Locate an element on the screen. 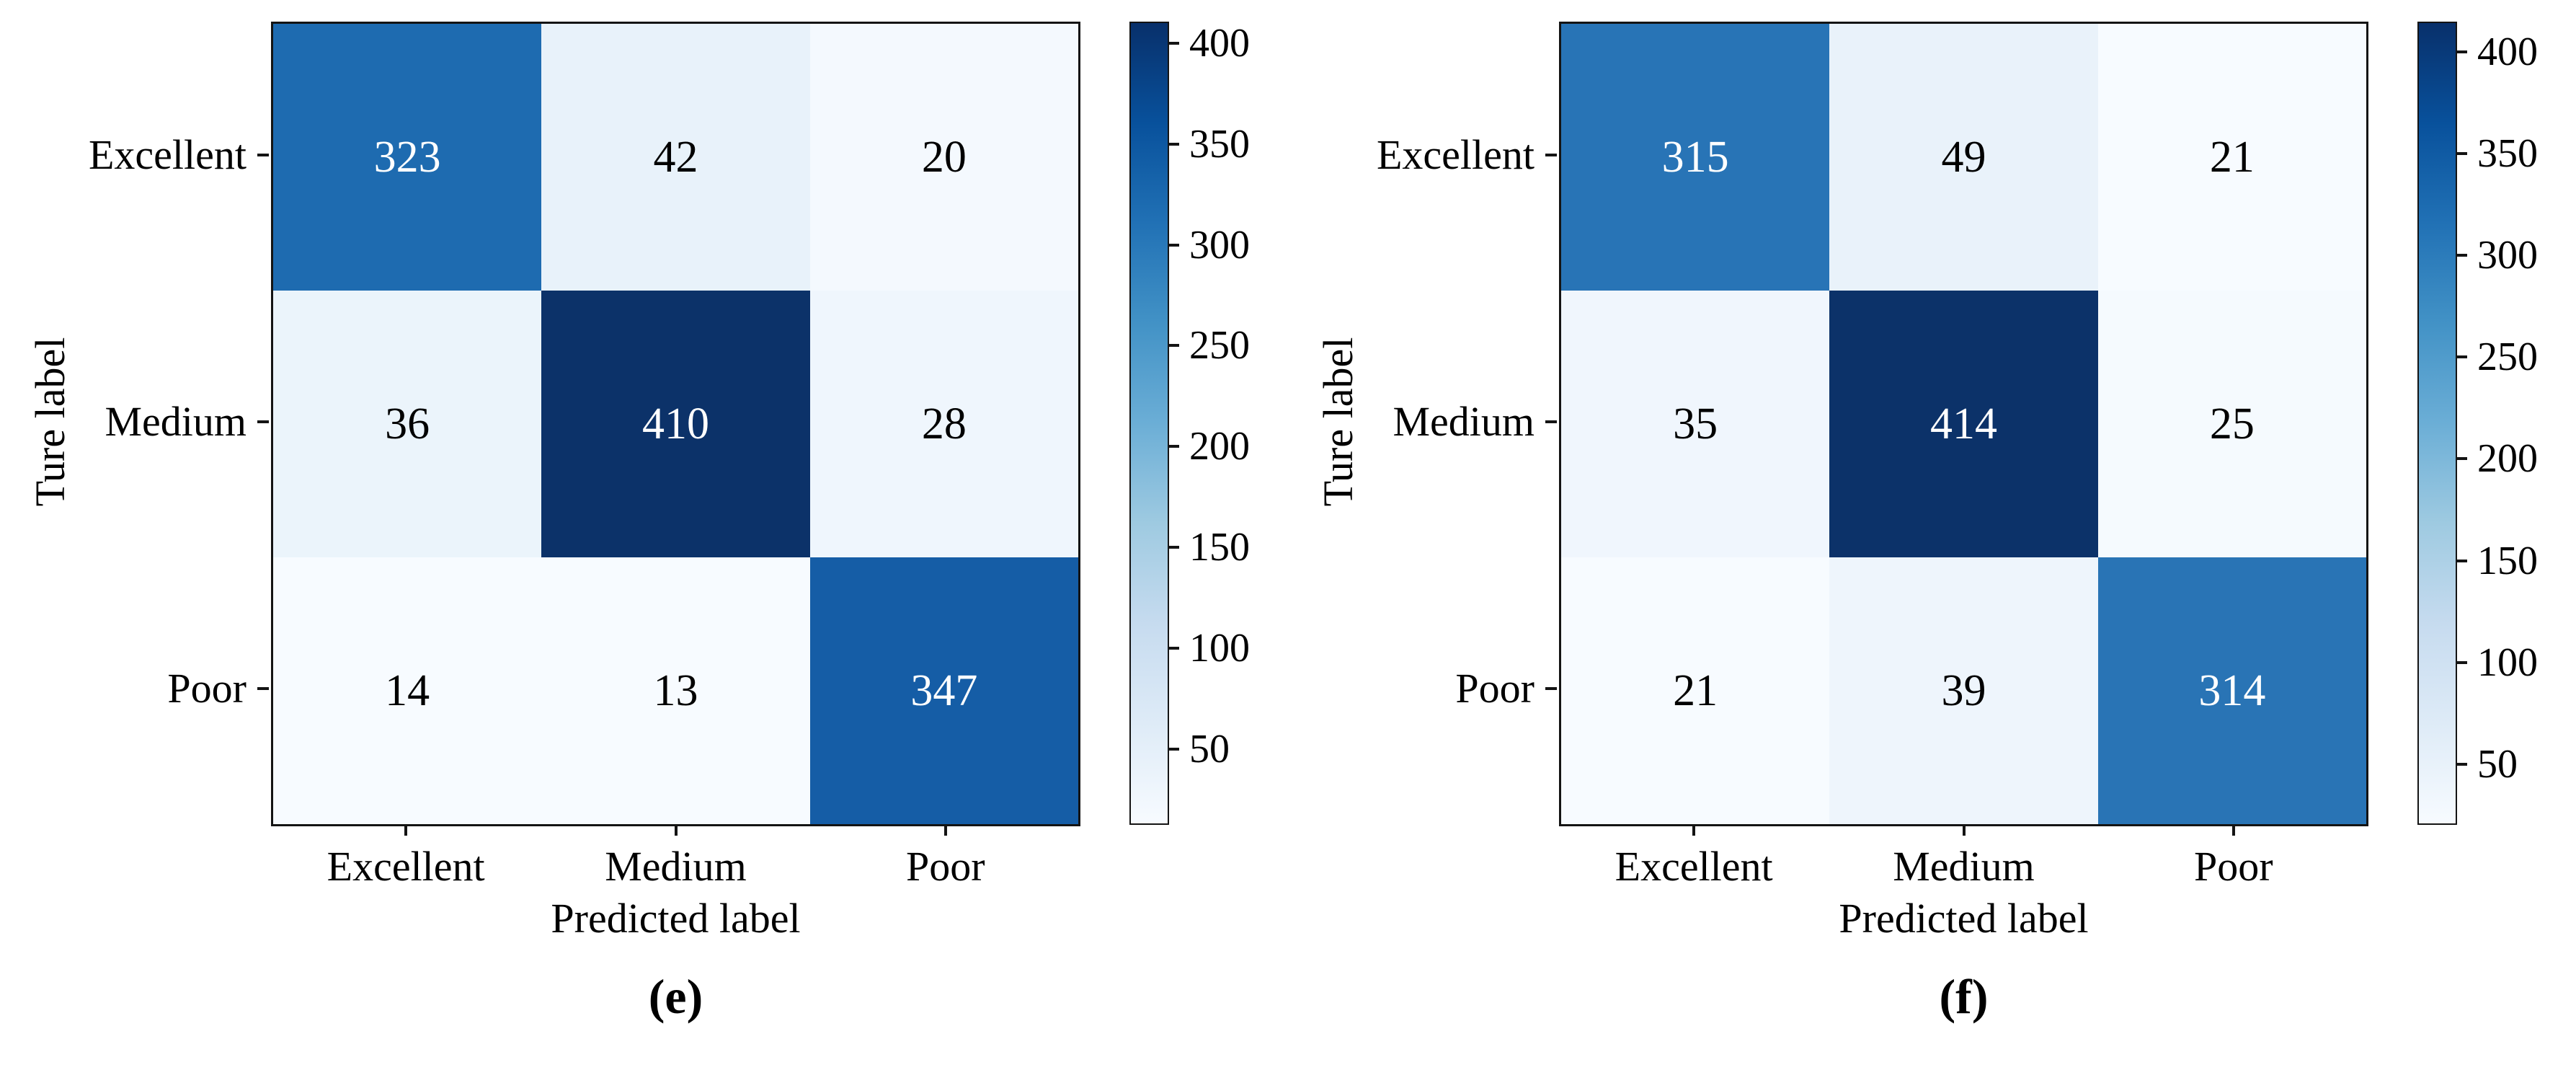 The width and height of the screenshot is (2576, 1070). cell-value: 36 is located at coordinates (408, 423).